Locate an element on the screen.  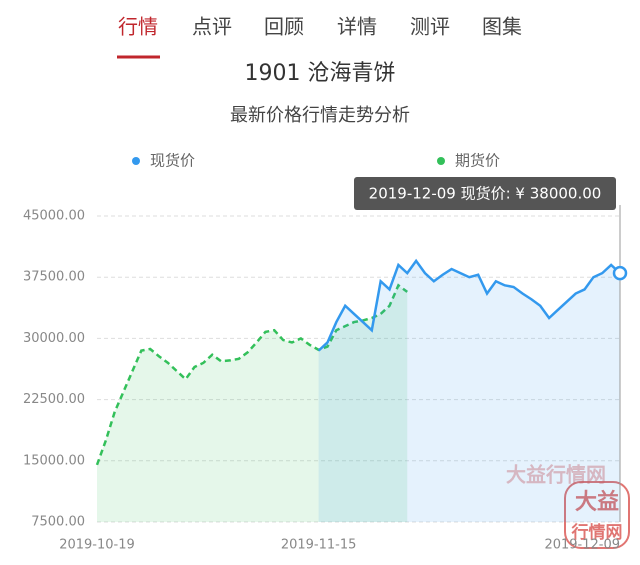
y-tick-label: 7500.00 is located at coordinates (58, 522).